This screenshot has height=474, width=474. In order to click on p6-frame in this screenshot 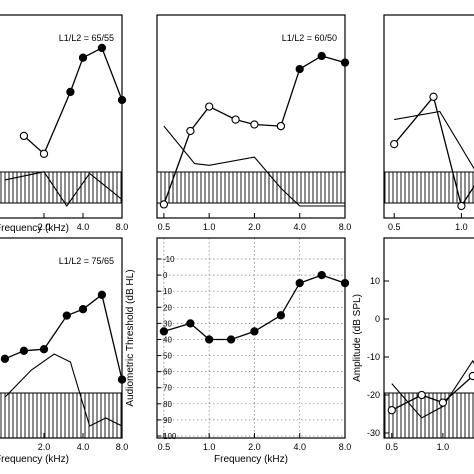, I will do `click(428, 338)`.